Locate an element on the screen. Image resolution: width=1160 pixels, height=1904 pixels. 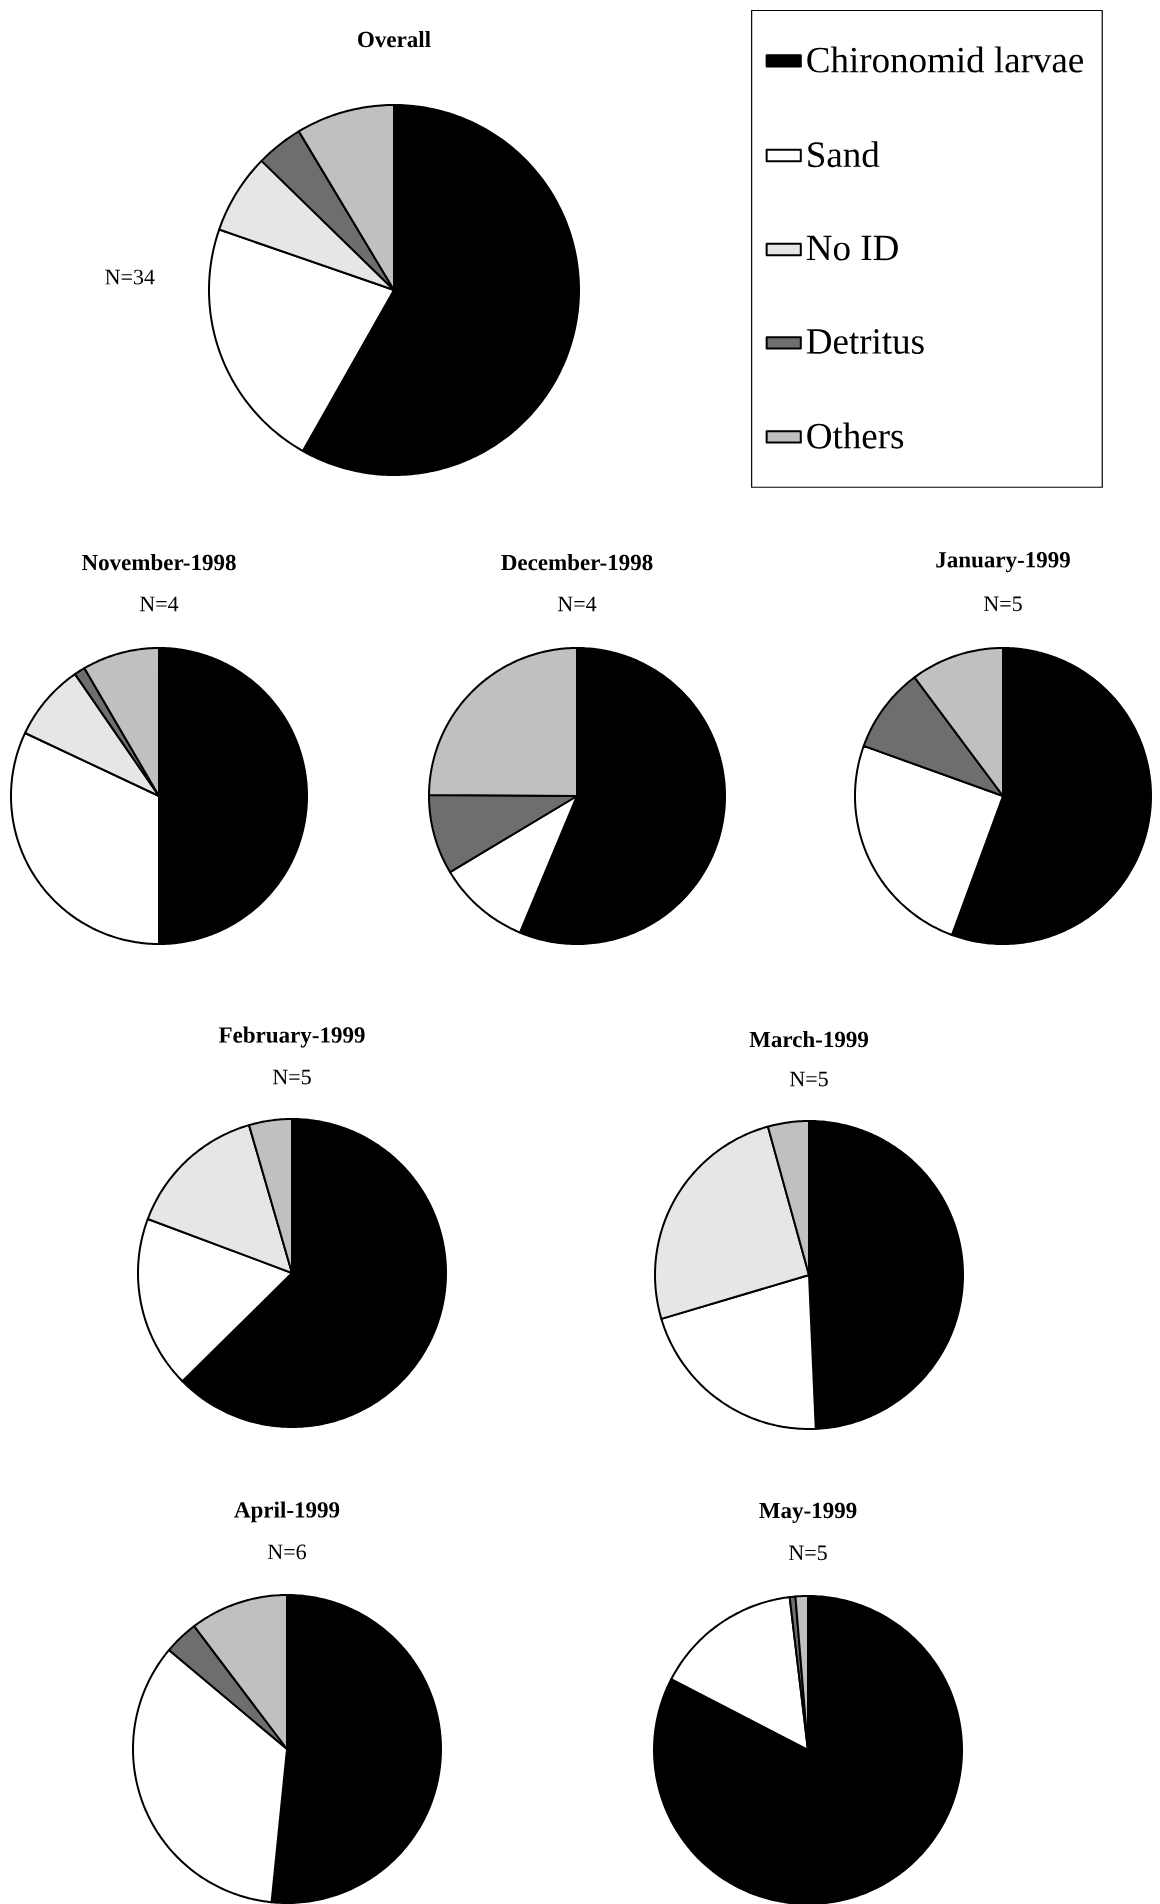
legend-label: Detritus is located at coordinates (865, 341).